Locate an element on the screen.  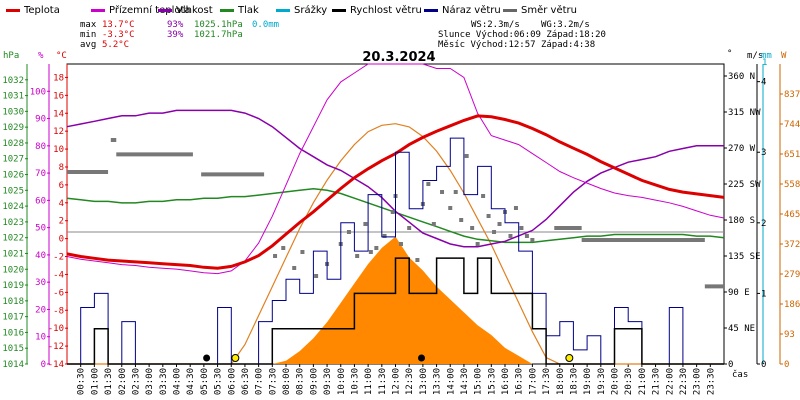
hpa-label: 1031 is located at coordinates (13, 97).